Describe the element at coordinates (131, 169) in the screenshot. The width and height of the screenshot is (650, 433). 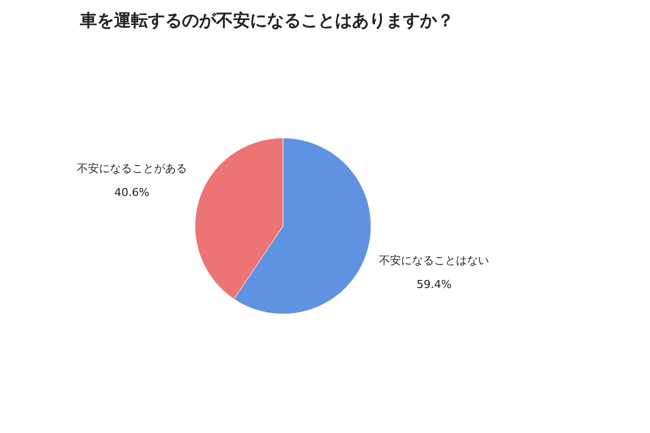
I see `category-label: 不安になることがある` at that location.